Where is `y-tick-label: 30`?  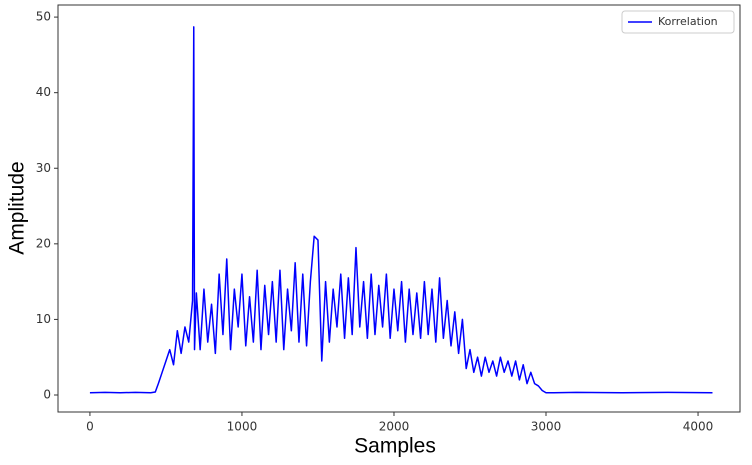 y-tick-label: 30 is located at coordinates (43, 168).